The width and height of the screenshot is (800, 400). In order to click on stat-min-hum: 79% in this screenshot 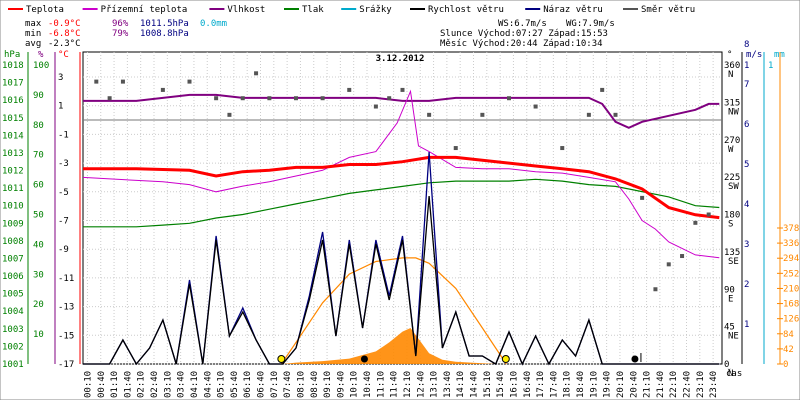, I will do `click(120, 34)`.